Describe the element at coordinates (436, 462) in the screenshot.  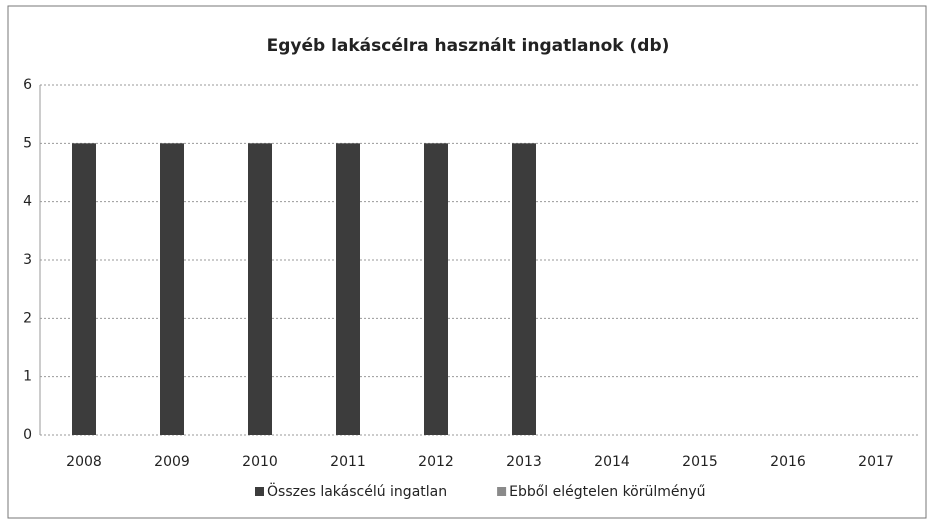
I see `x-tick-label: 2012` at that location.